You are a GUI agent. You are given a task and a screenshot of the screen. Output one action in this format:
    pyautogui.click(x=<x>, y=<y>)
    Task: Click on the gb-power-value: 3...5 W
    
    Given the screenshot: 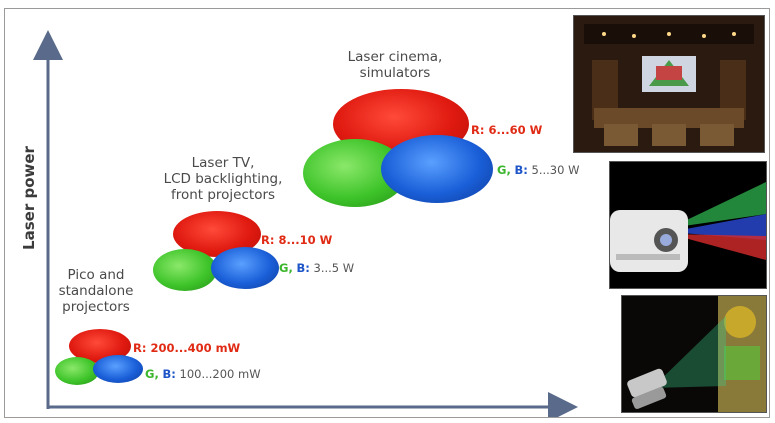 What is the action you would take?
    pyautogui.click(x=334, y=268)
    